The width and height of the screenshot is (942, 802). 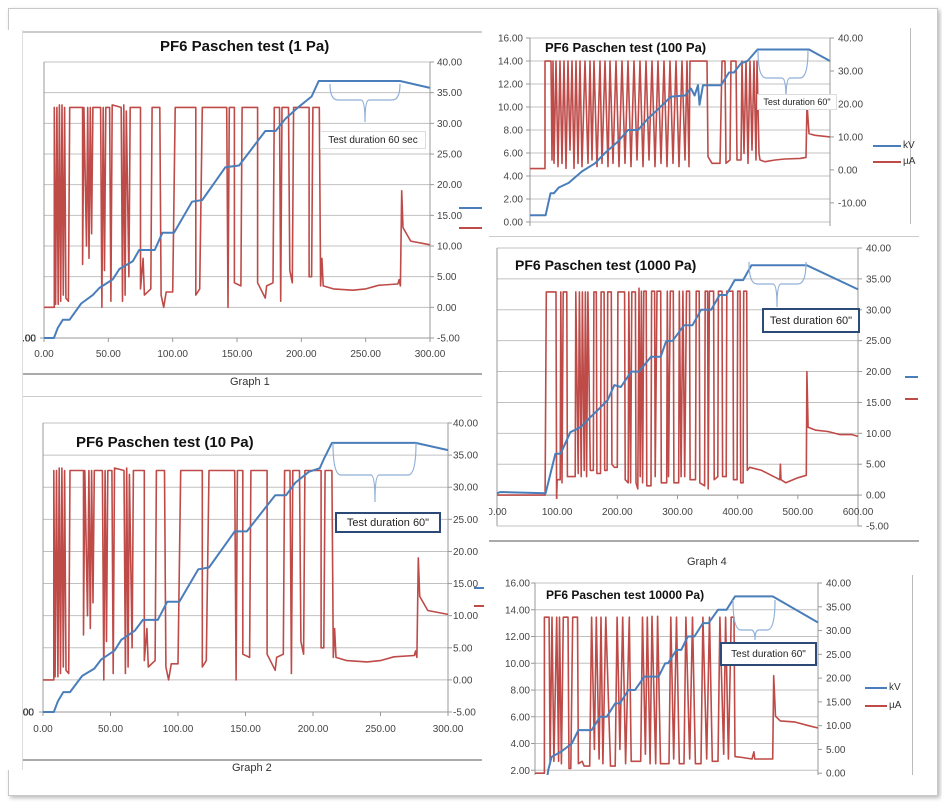 What do you see at coordinates (707, 562) in the screenshot?
I see `graph-caption: Graph 4` at bounding box center [707, 562].